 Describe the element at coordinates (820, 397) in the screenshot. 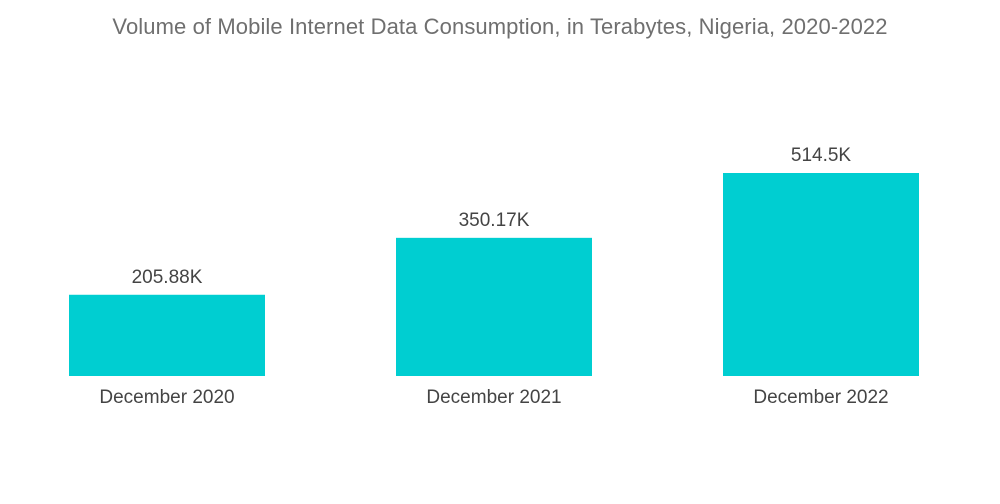

I see `x-tick-label-3: December 2022` at that location.